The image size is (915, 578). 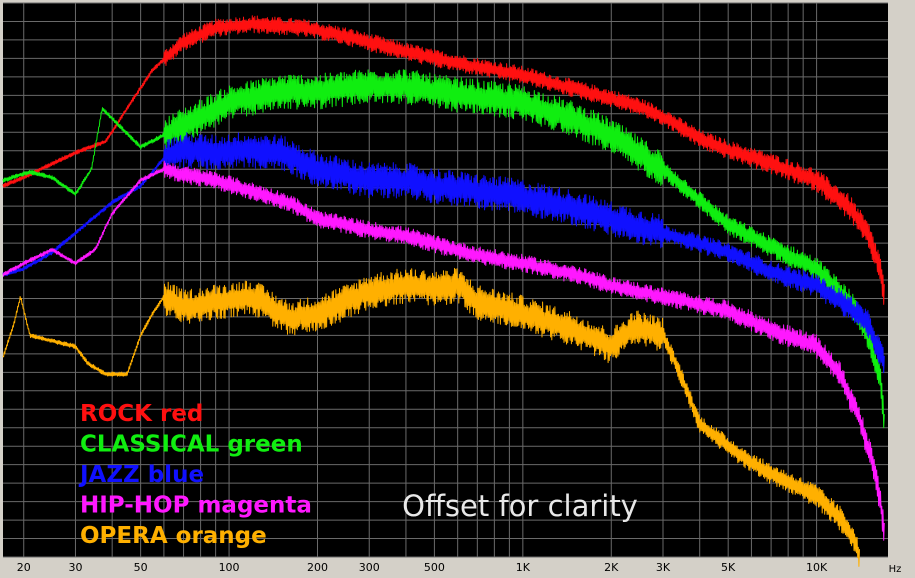 What do you see at coordinates (520, 506) in the screenshot?
I see `annotation-offset: Offset for clarity` at bounding box center [520, 506].